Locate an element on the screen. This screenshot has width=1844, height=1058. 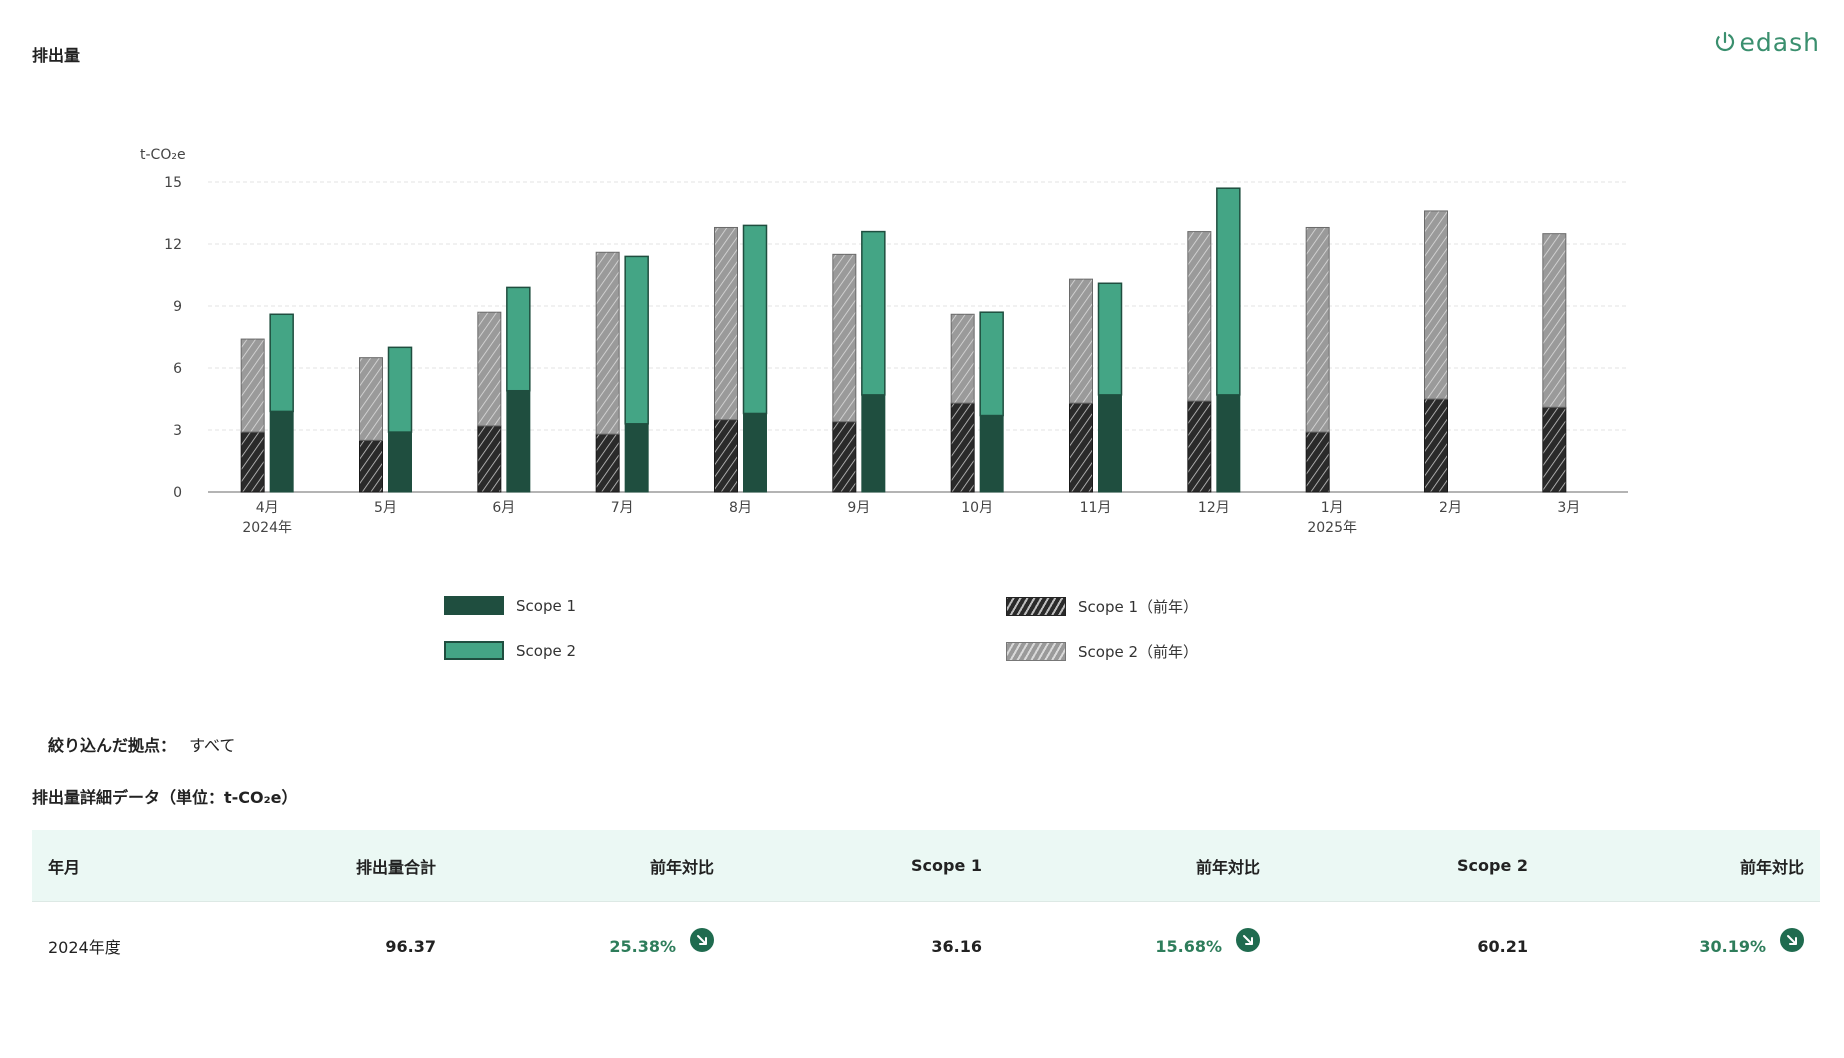
x-tick-label: 7月 is located at coordinates (622, 508).